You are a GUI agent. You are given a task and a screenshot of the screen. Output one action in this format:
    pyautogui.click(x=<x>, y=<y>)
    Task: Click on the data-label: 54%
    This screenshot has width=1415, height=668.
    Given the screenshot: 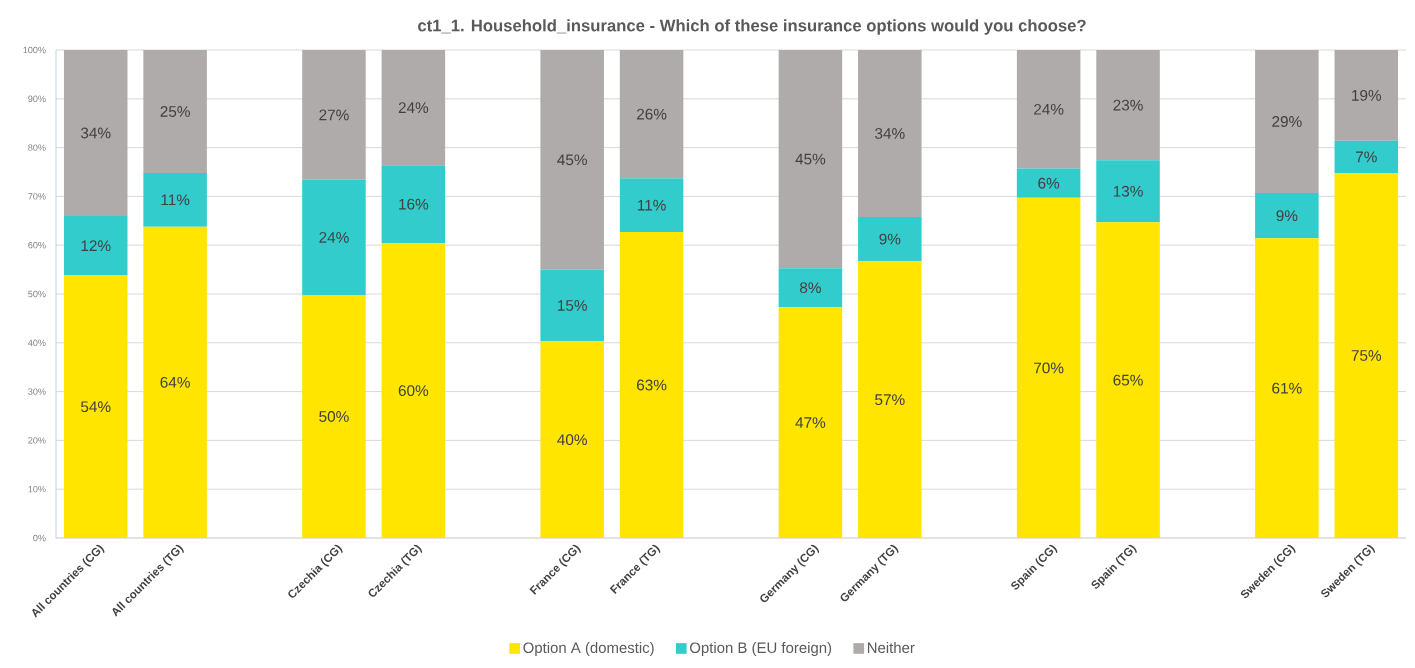 What is the action you would take?
    pyautogui.click(x=95, y=407)
    